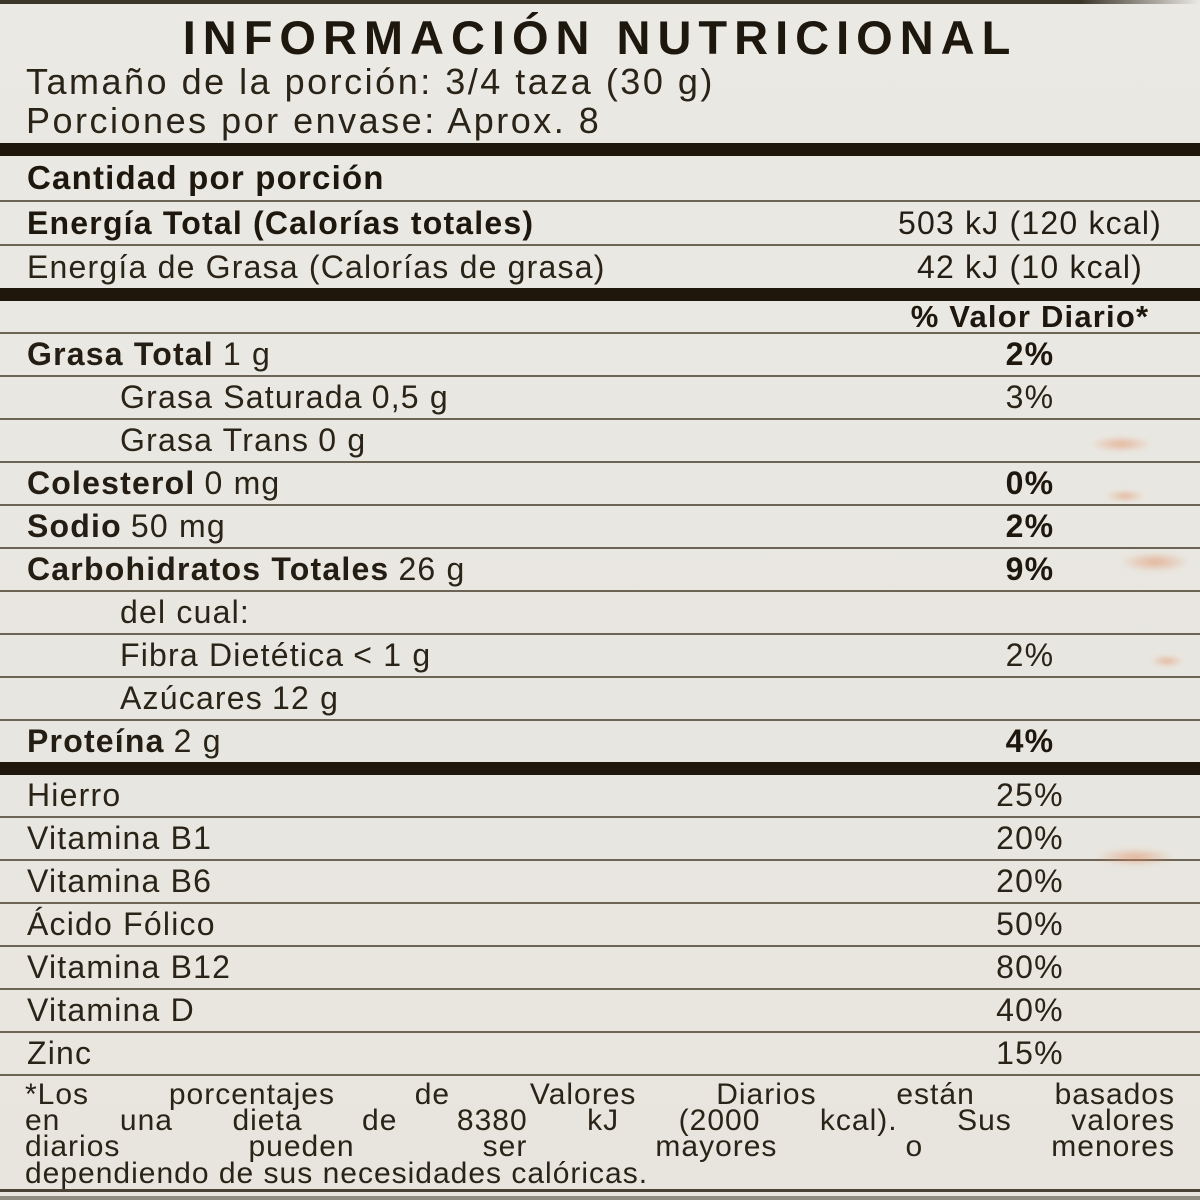 The height and width of the screenshot is (1200, 1200). Describe the element at coordinates (126, 526) in the screenshot. I see `nutrient-label: Sodio 50 mg` at that location.